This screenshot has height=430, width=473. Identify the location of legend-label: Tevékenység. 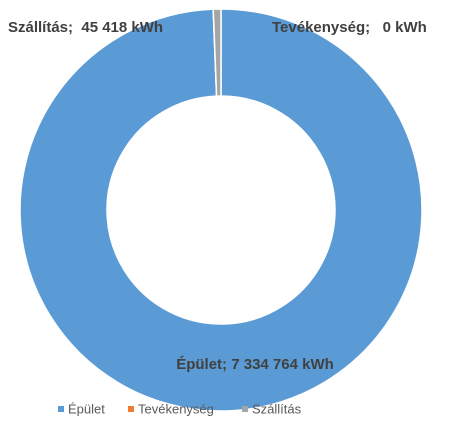
(176, 408).